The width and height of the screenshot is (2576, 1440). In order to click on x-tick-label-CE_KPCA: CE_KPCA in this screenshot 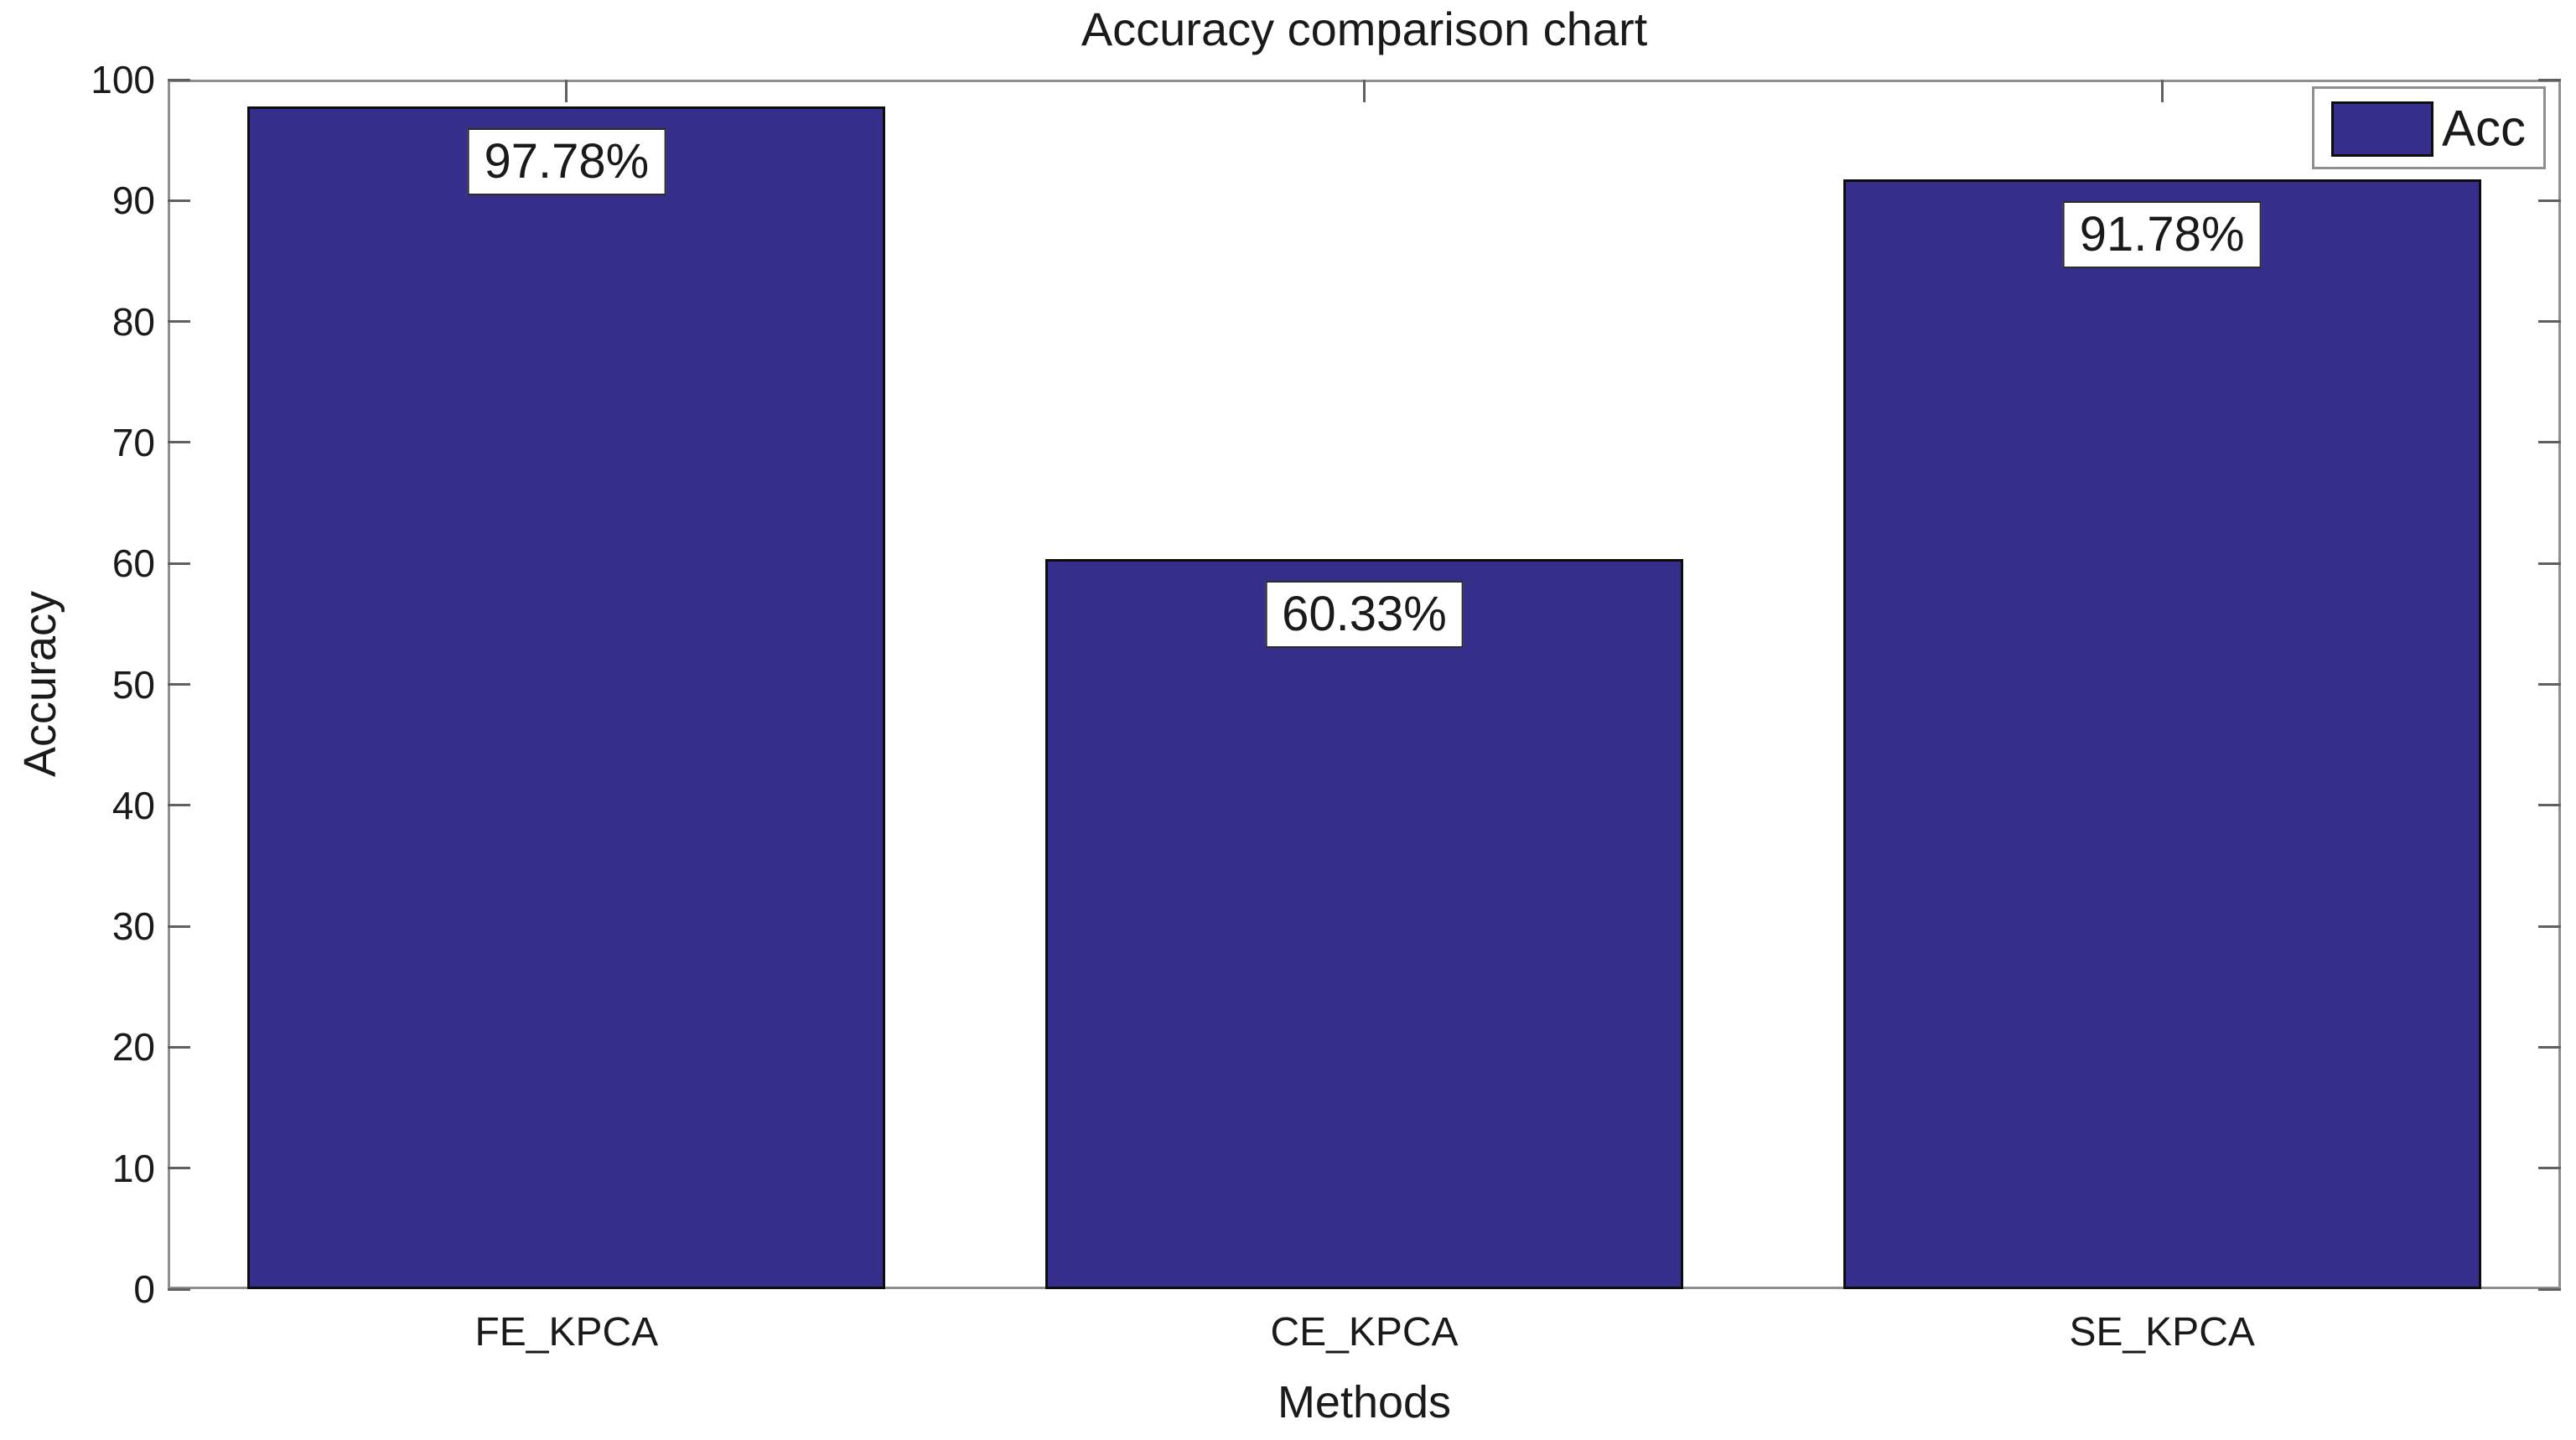, I will do `click(1364, 1332)`.